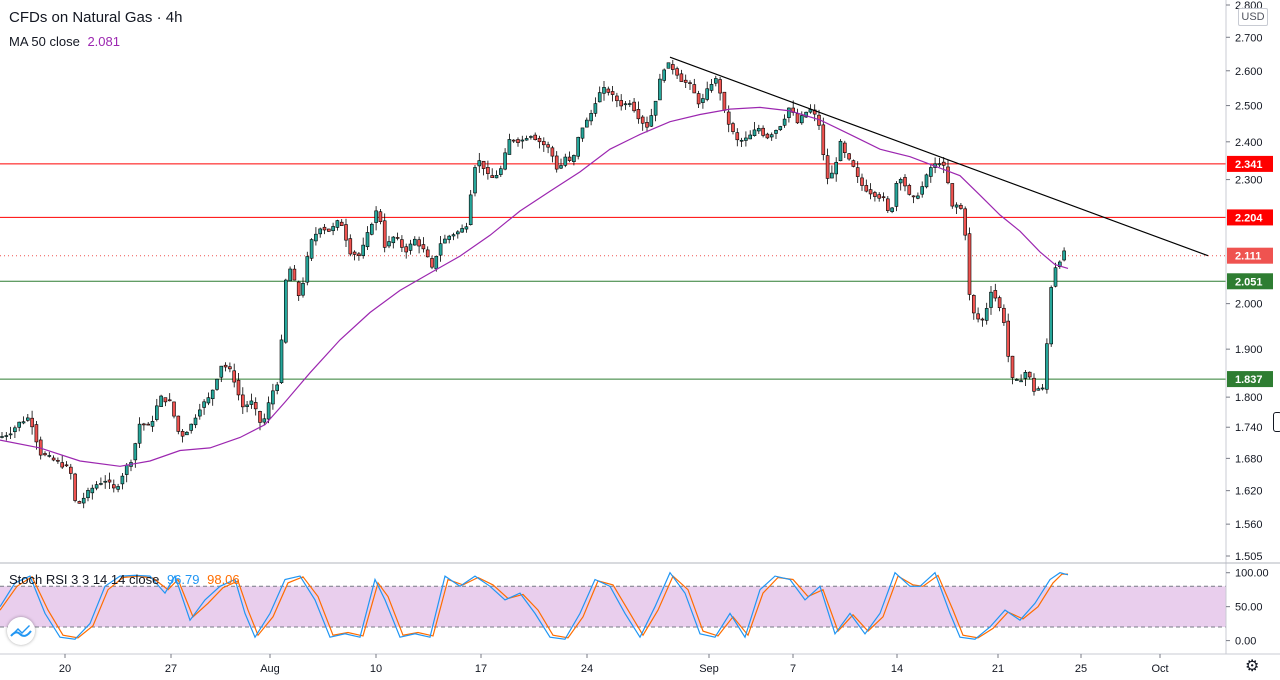  I want to click on scale-drag-handle-icon, so click(1276, 422).